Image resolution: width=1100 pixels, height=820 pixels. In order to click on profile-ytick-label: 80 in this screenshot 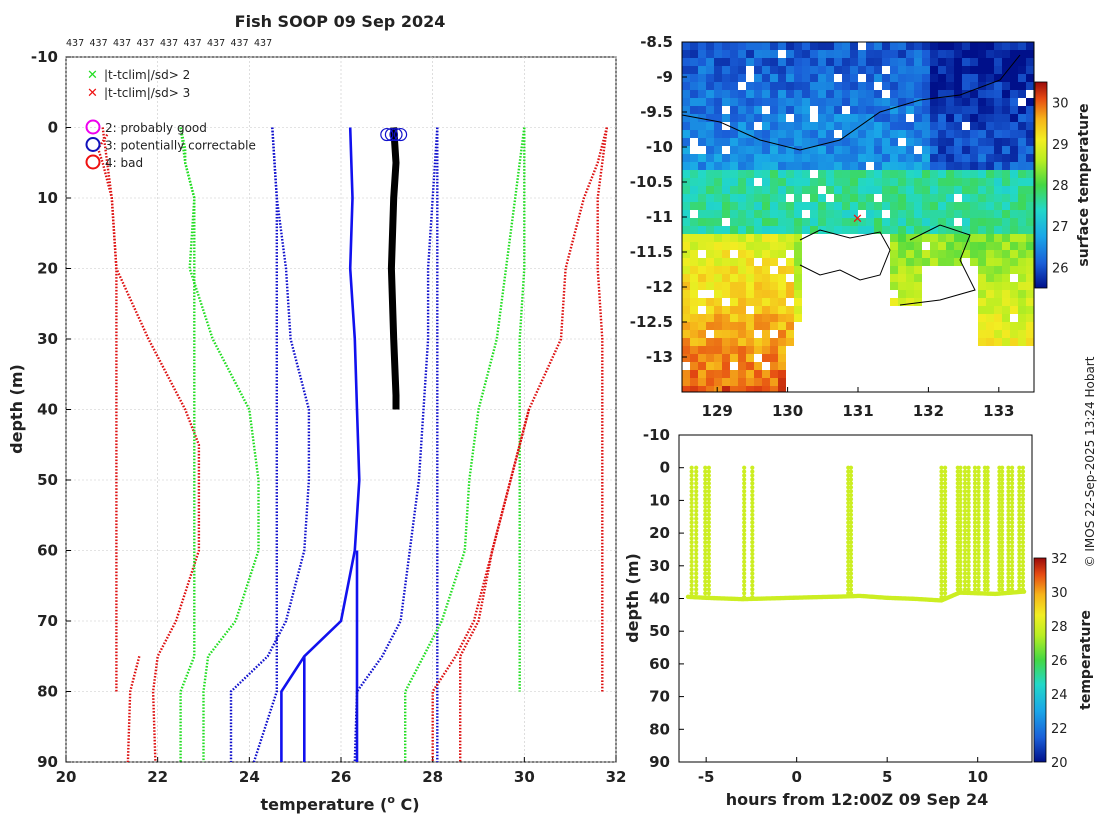, I will do `click(47, 692)`.